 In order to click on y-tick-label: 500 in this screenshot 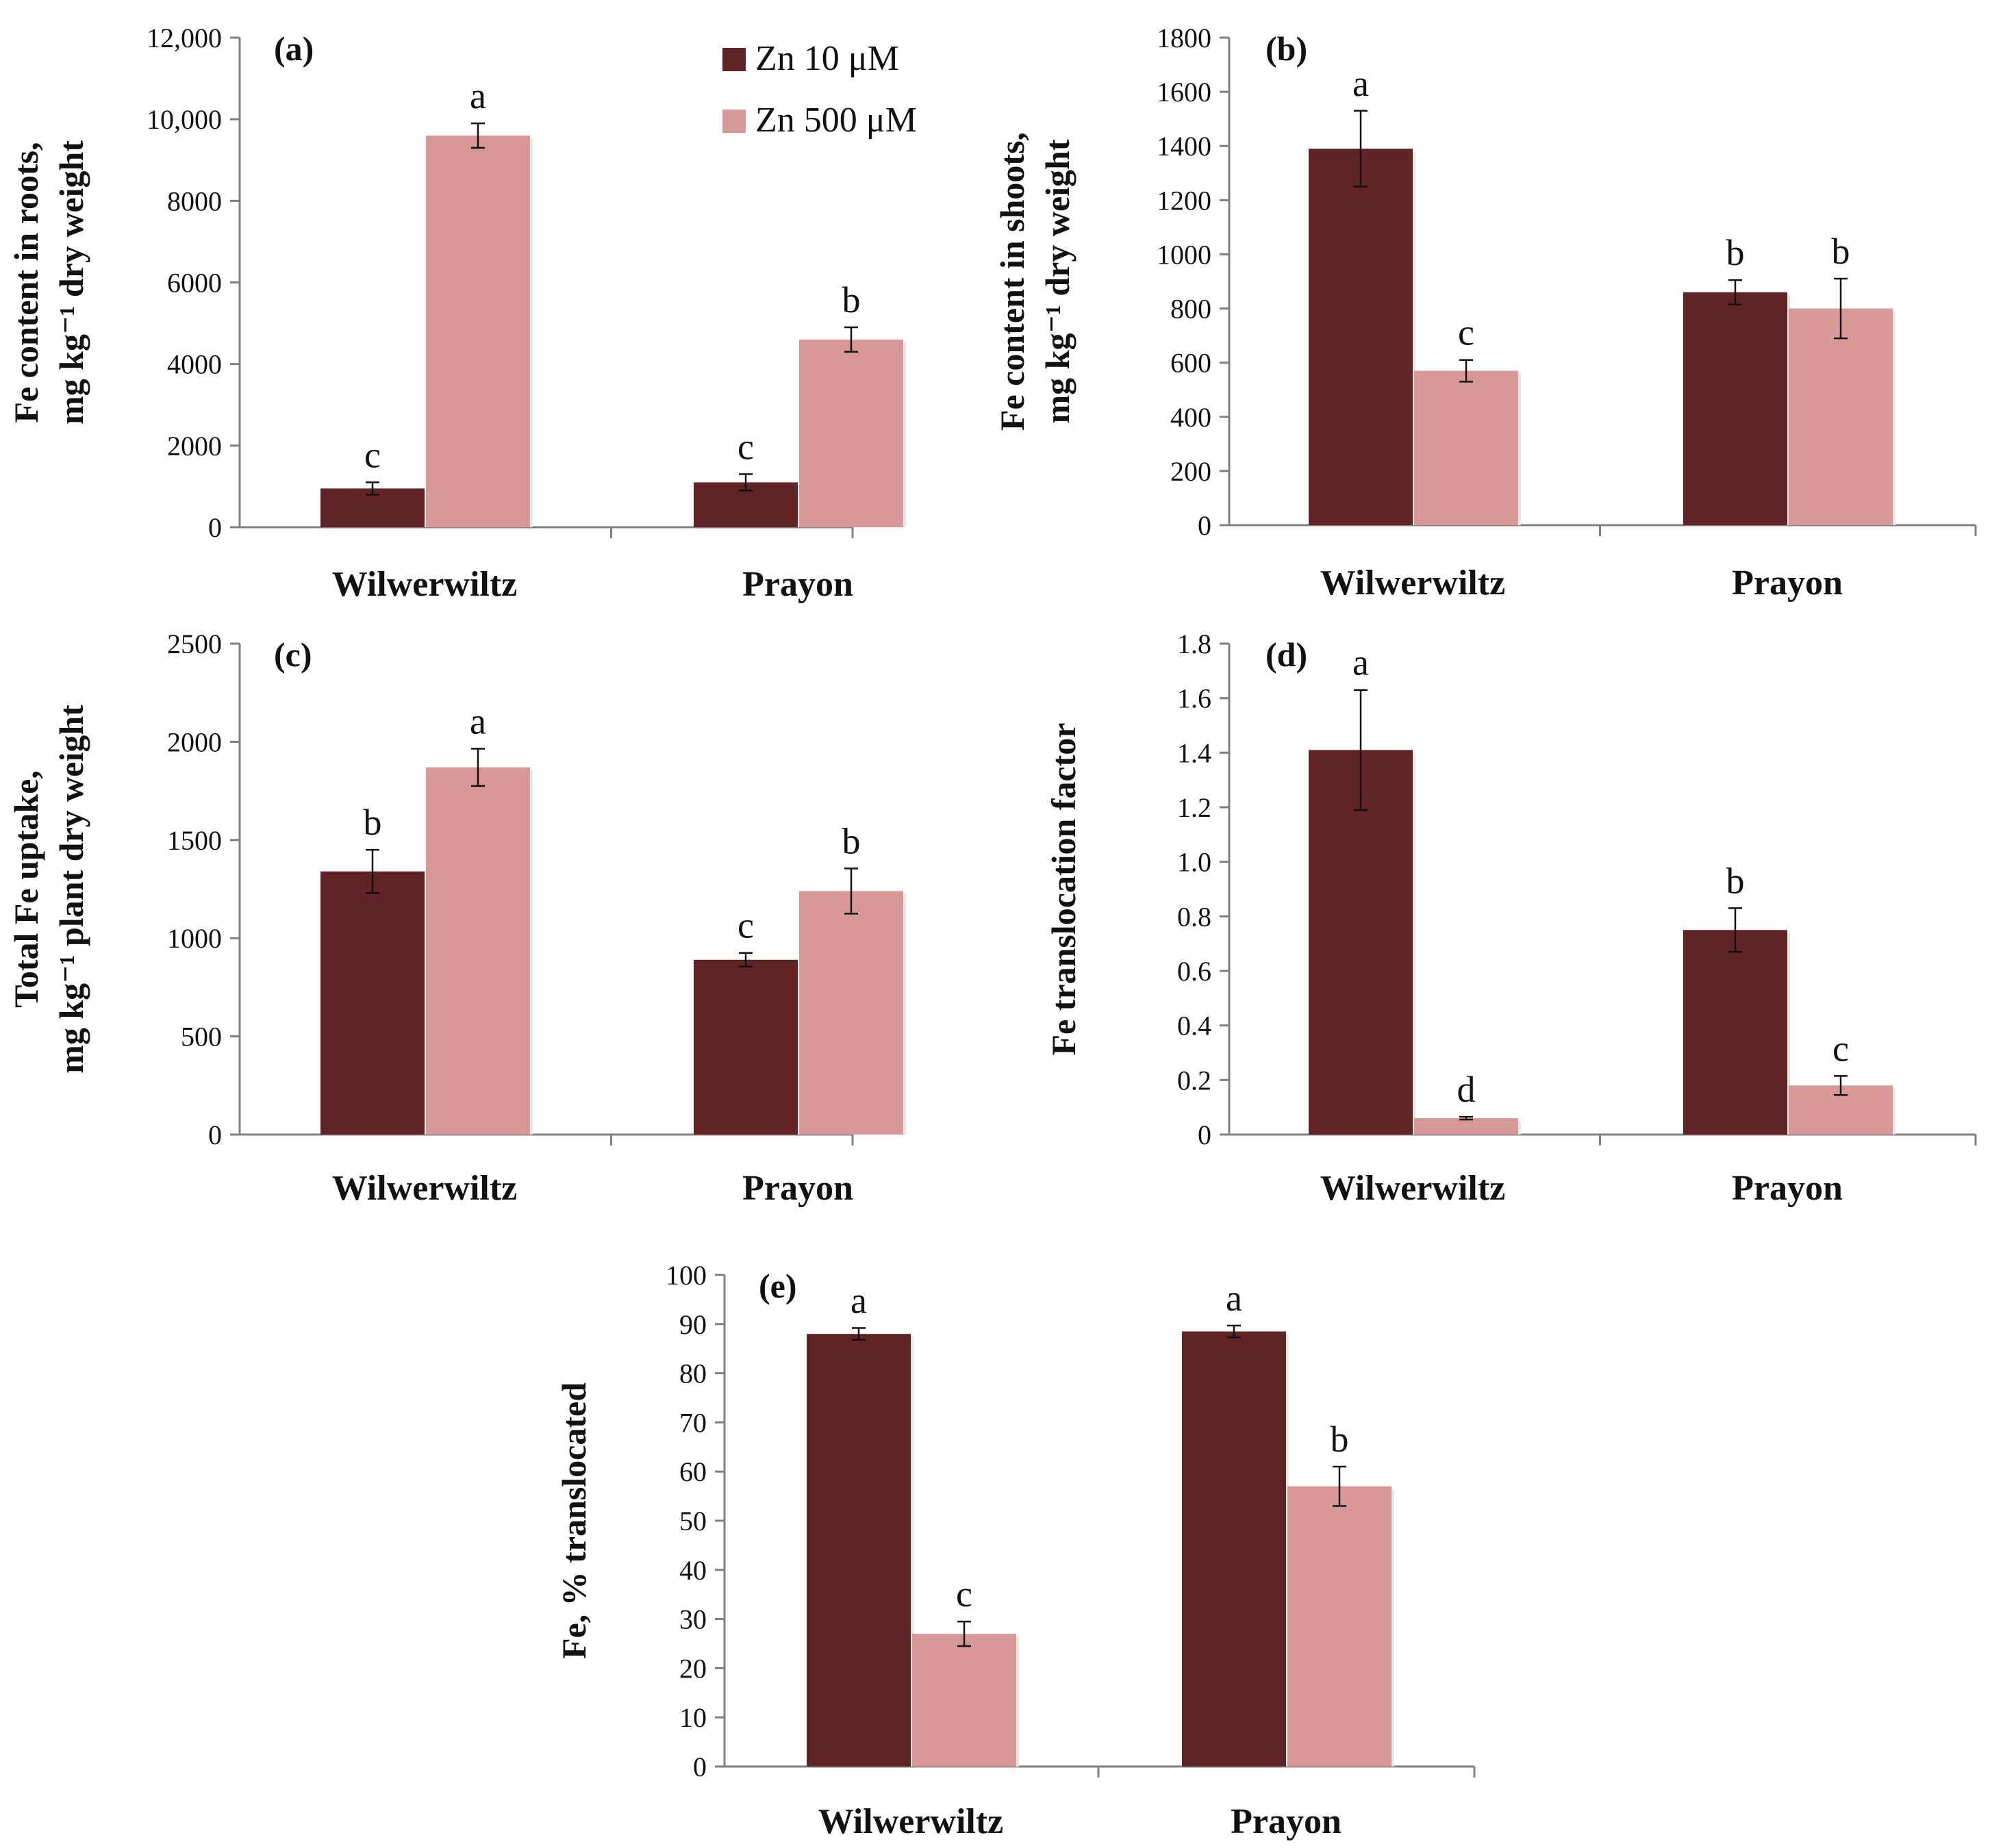, I will do `click(201, 1037)`.